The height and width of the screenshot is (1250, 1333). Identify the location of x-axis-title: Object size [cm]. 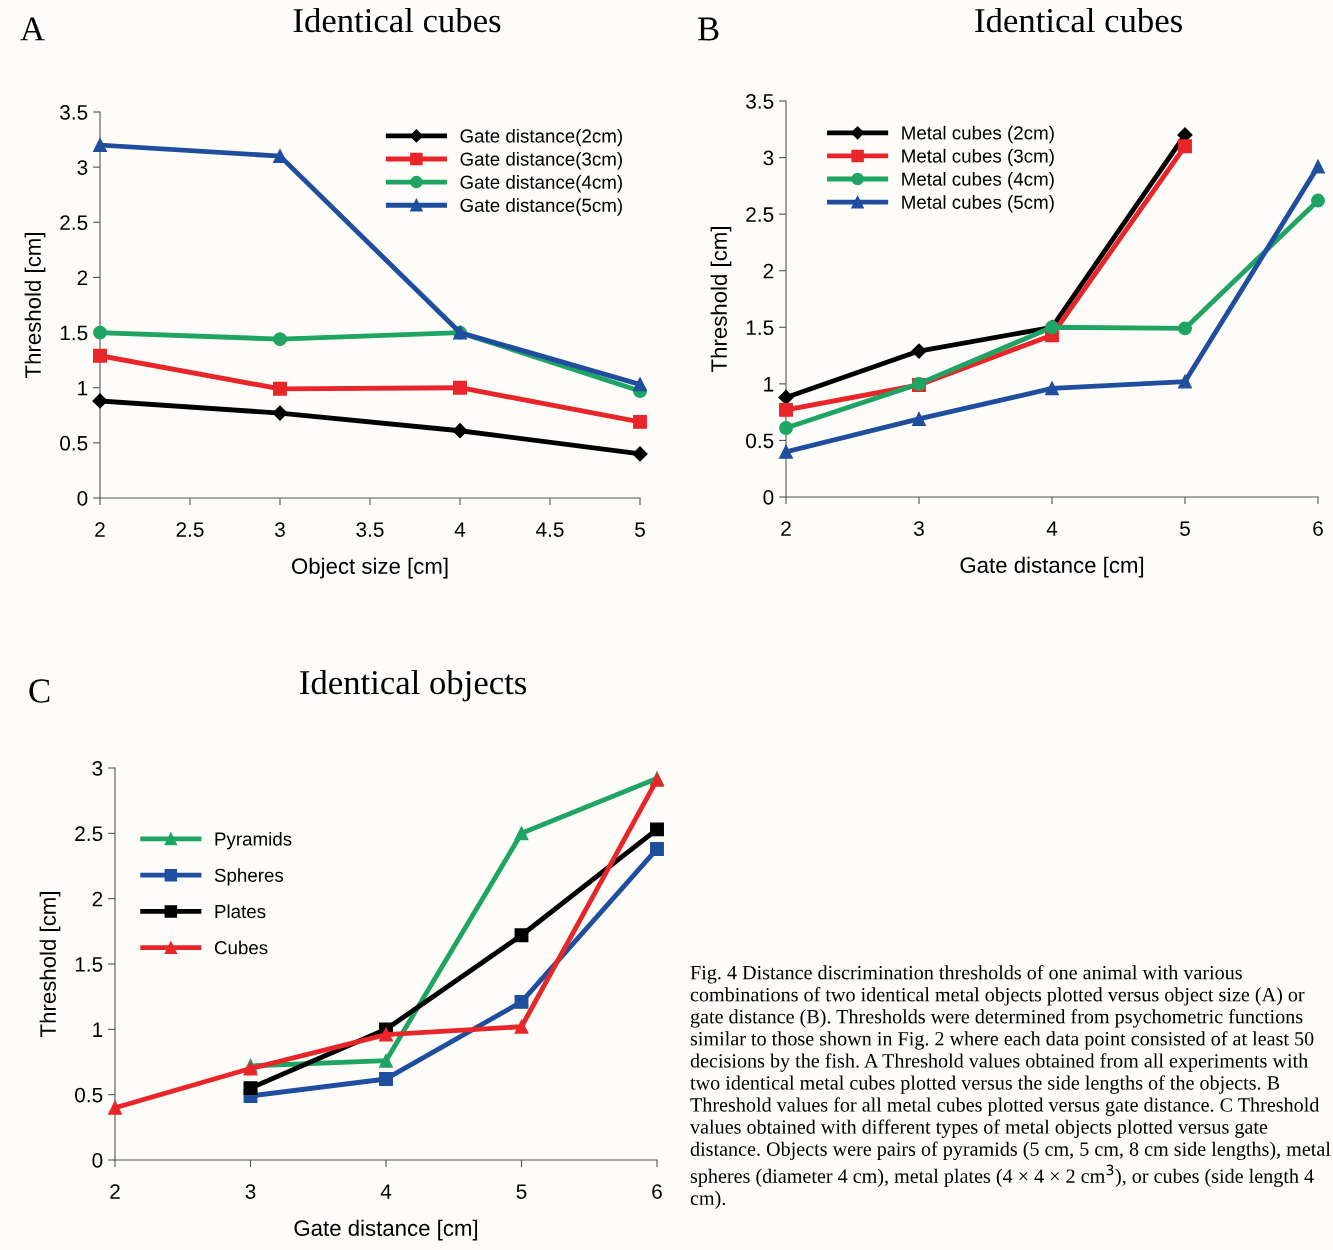
(370, 568).